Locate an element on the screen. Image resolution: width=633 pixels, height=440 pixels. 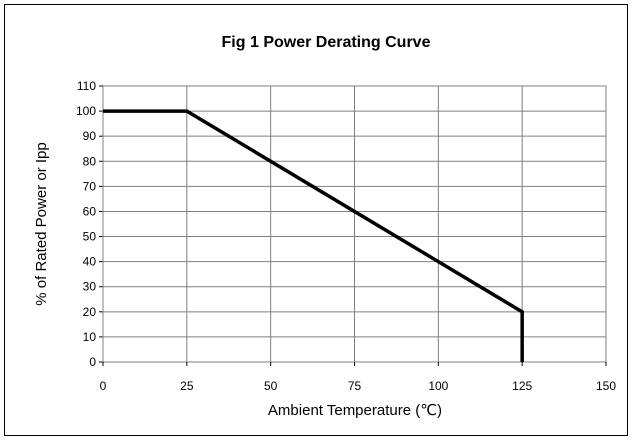
x-tick-label: 0 is located at coordinates (103, 386).